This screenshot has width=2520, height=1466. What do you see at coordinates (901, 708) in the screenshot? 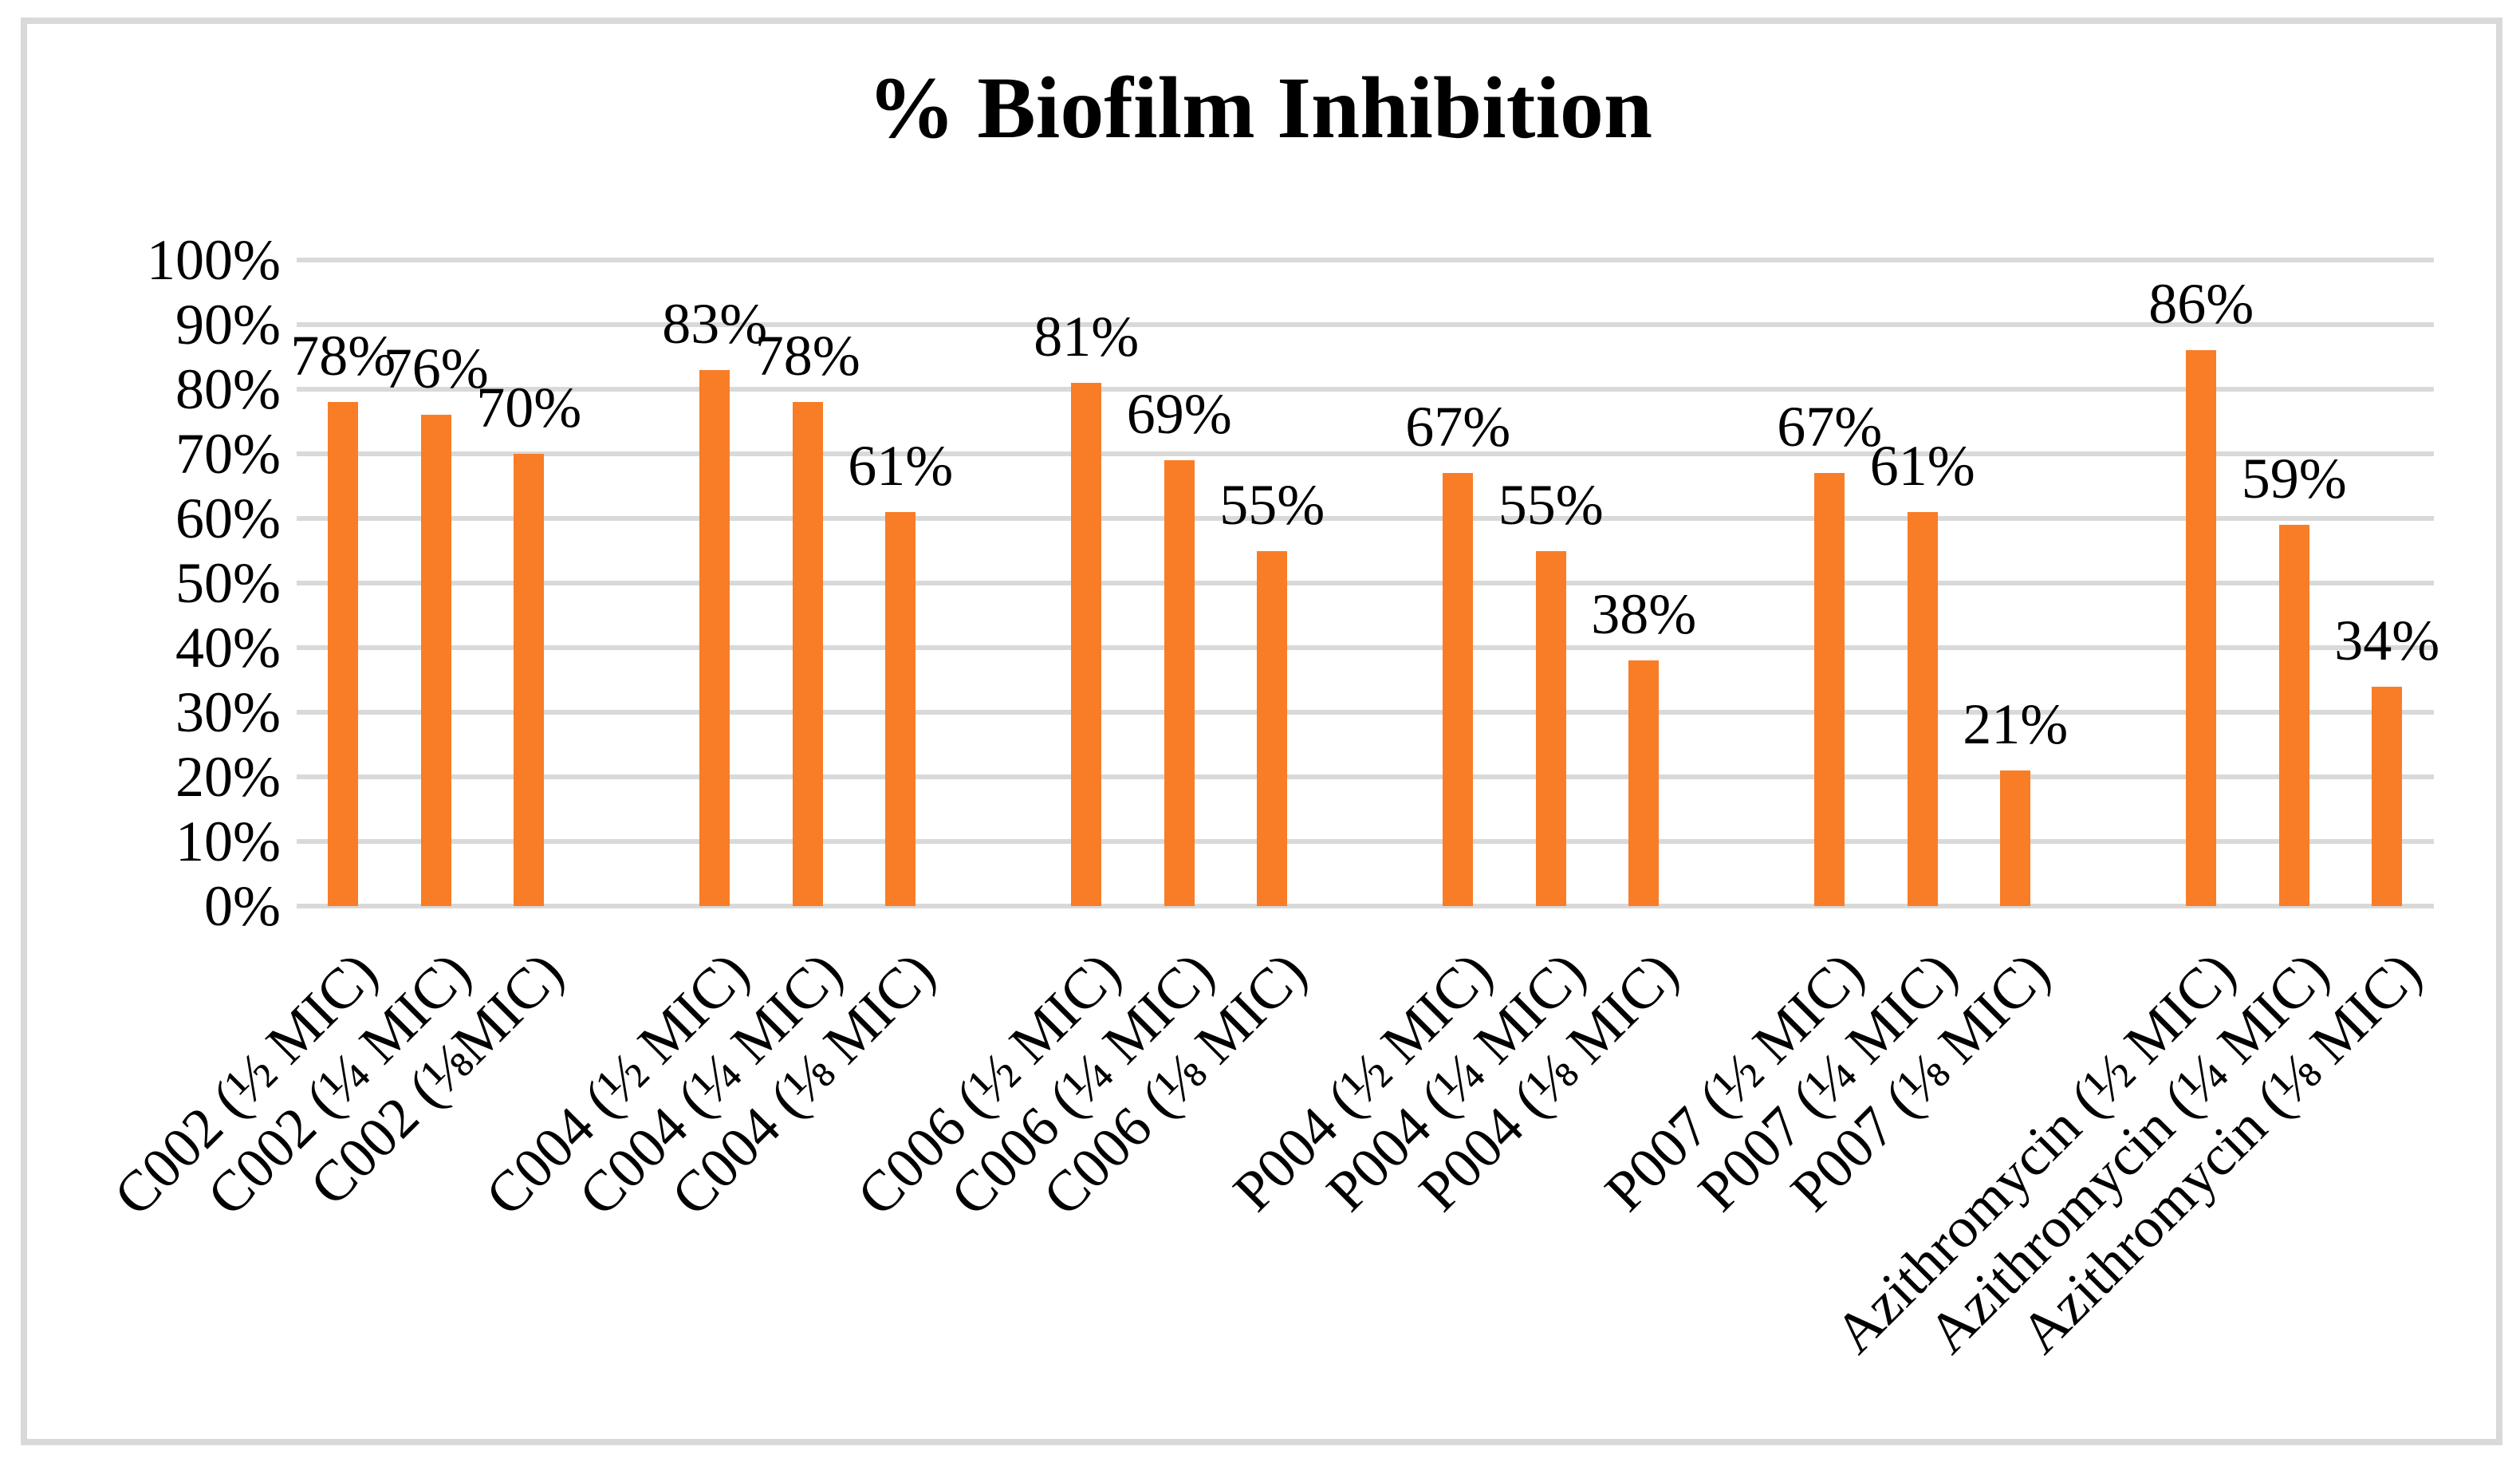
I see `bar-C004 (⅛ MIC)` at bounding box center [901, 708].